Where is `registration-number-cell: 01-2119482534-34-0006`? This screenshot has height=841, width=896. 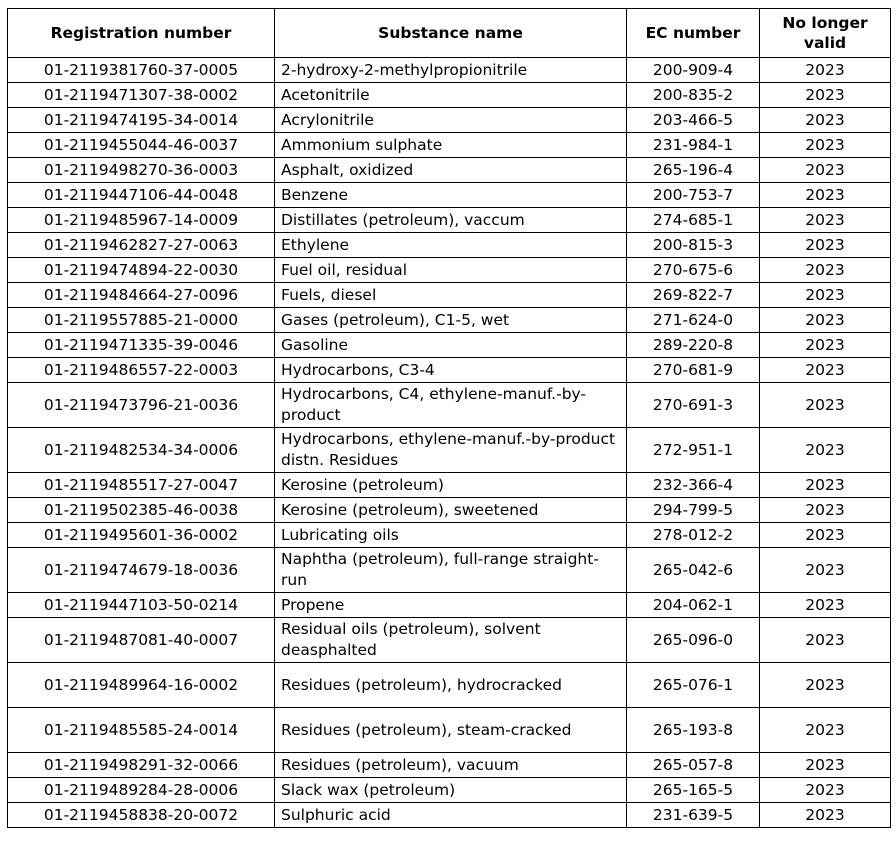 registration-number-cell: 01-2119482534-34-0006 is located at coordinates (141, 450).